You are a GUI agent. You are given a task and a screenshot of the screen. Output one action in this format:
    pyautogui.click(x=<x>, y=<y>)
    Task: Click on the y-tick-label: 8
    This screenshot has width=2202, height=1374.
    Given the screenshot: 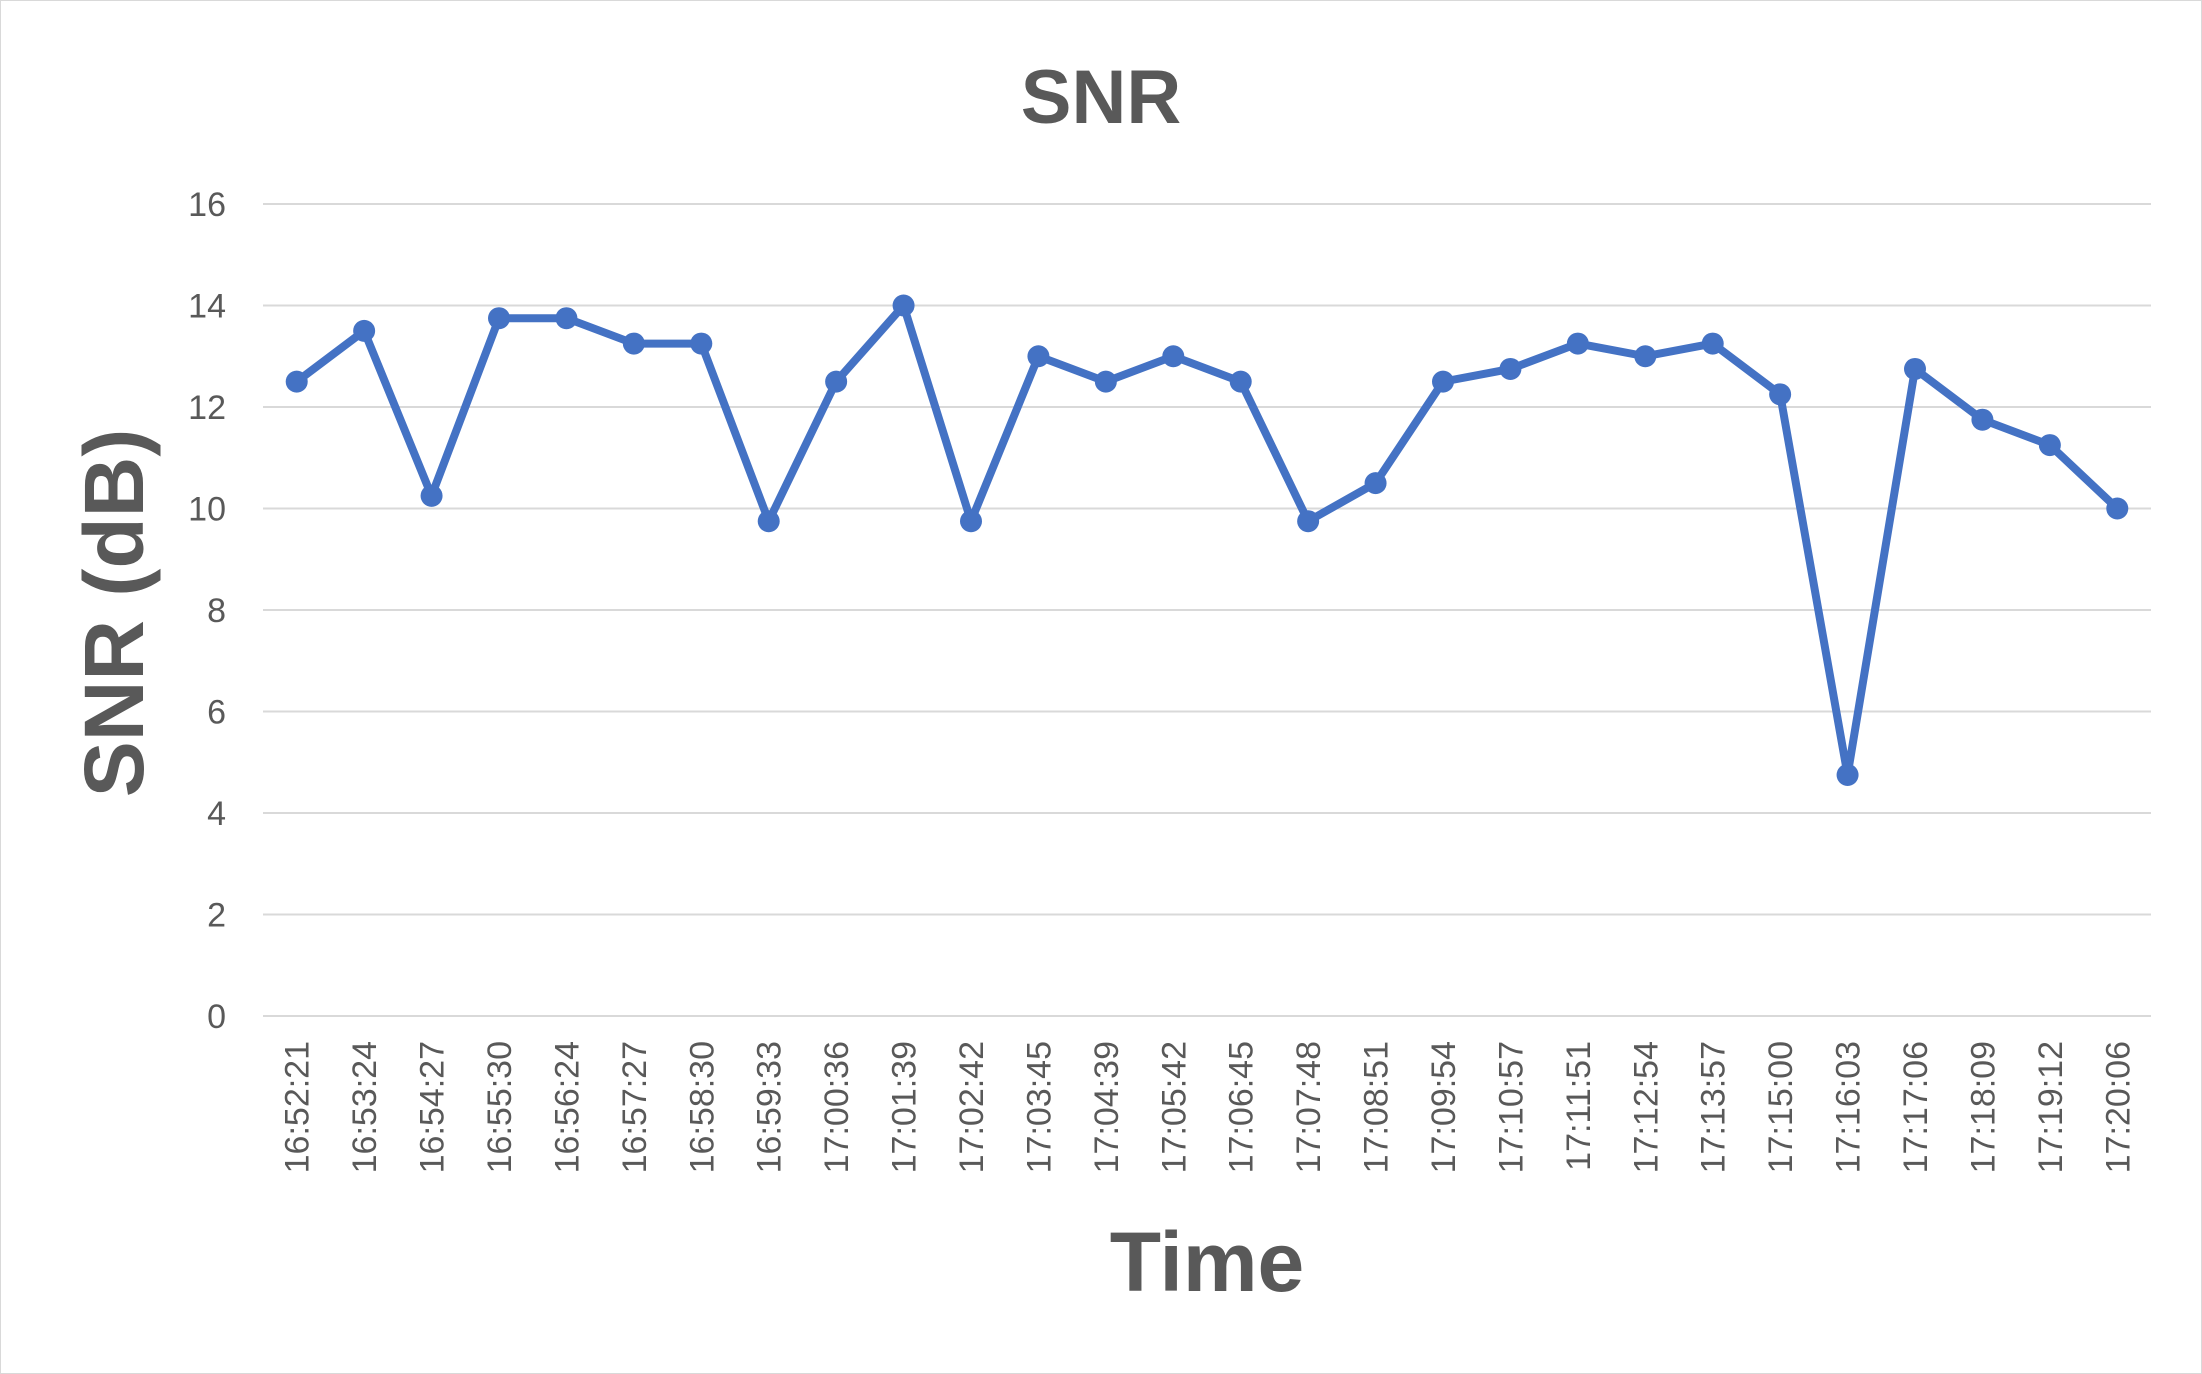 What is the action you would take?
    pyautogui.click(x=216, y=611)
    